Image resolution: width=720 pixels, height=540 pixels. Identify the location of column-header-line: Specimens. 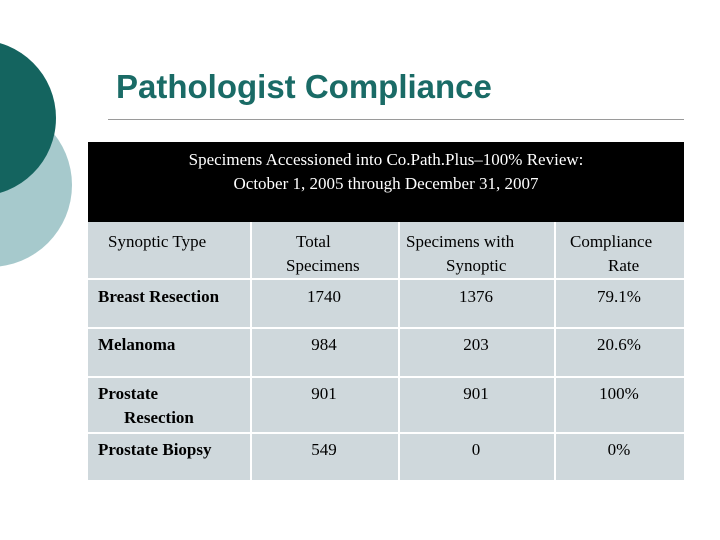
(323, 265).